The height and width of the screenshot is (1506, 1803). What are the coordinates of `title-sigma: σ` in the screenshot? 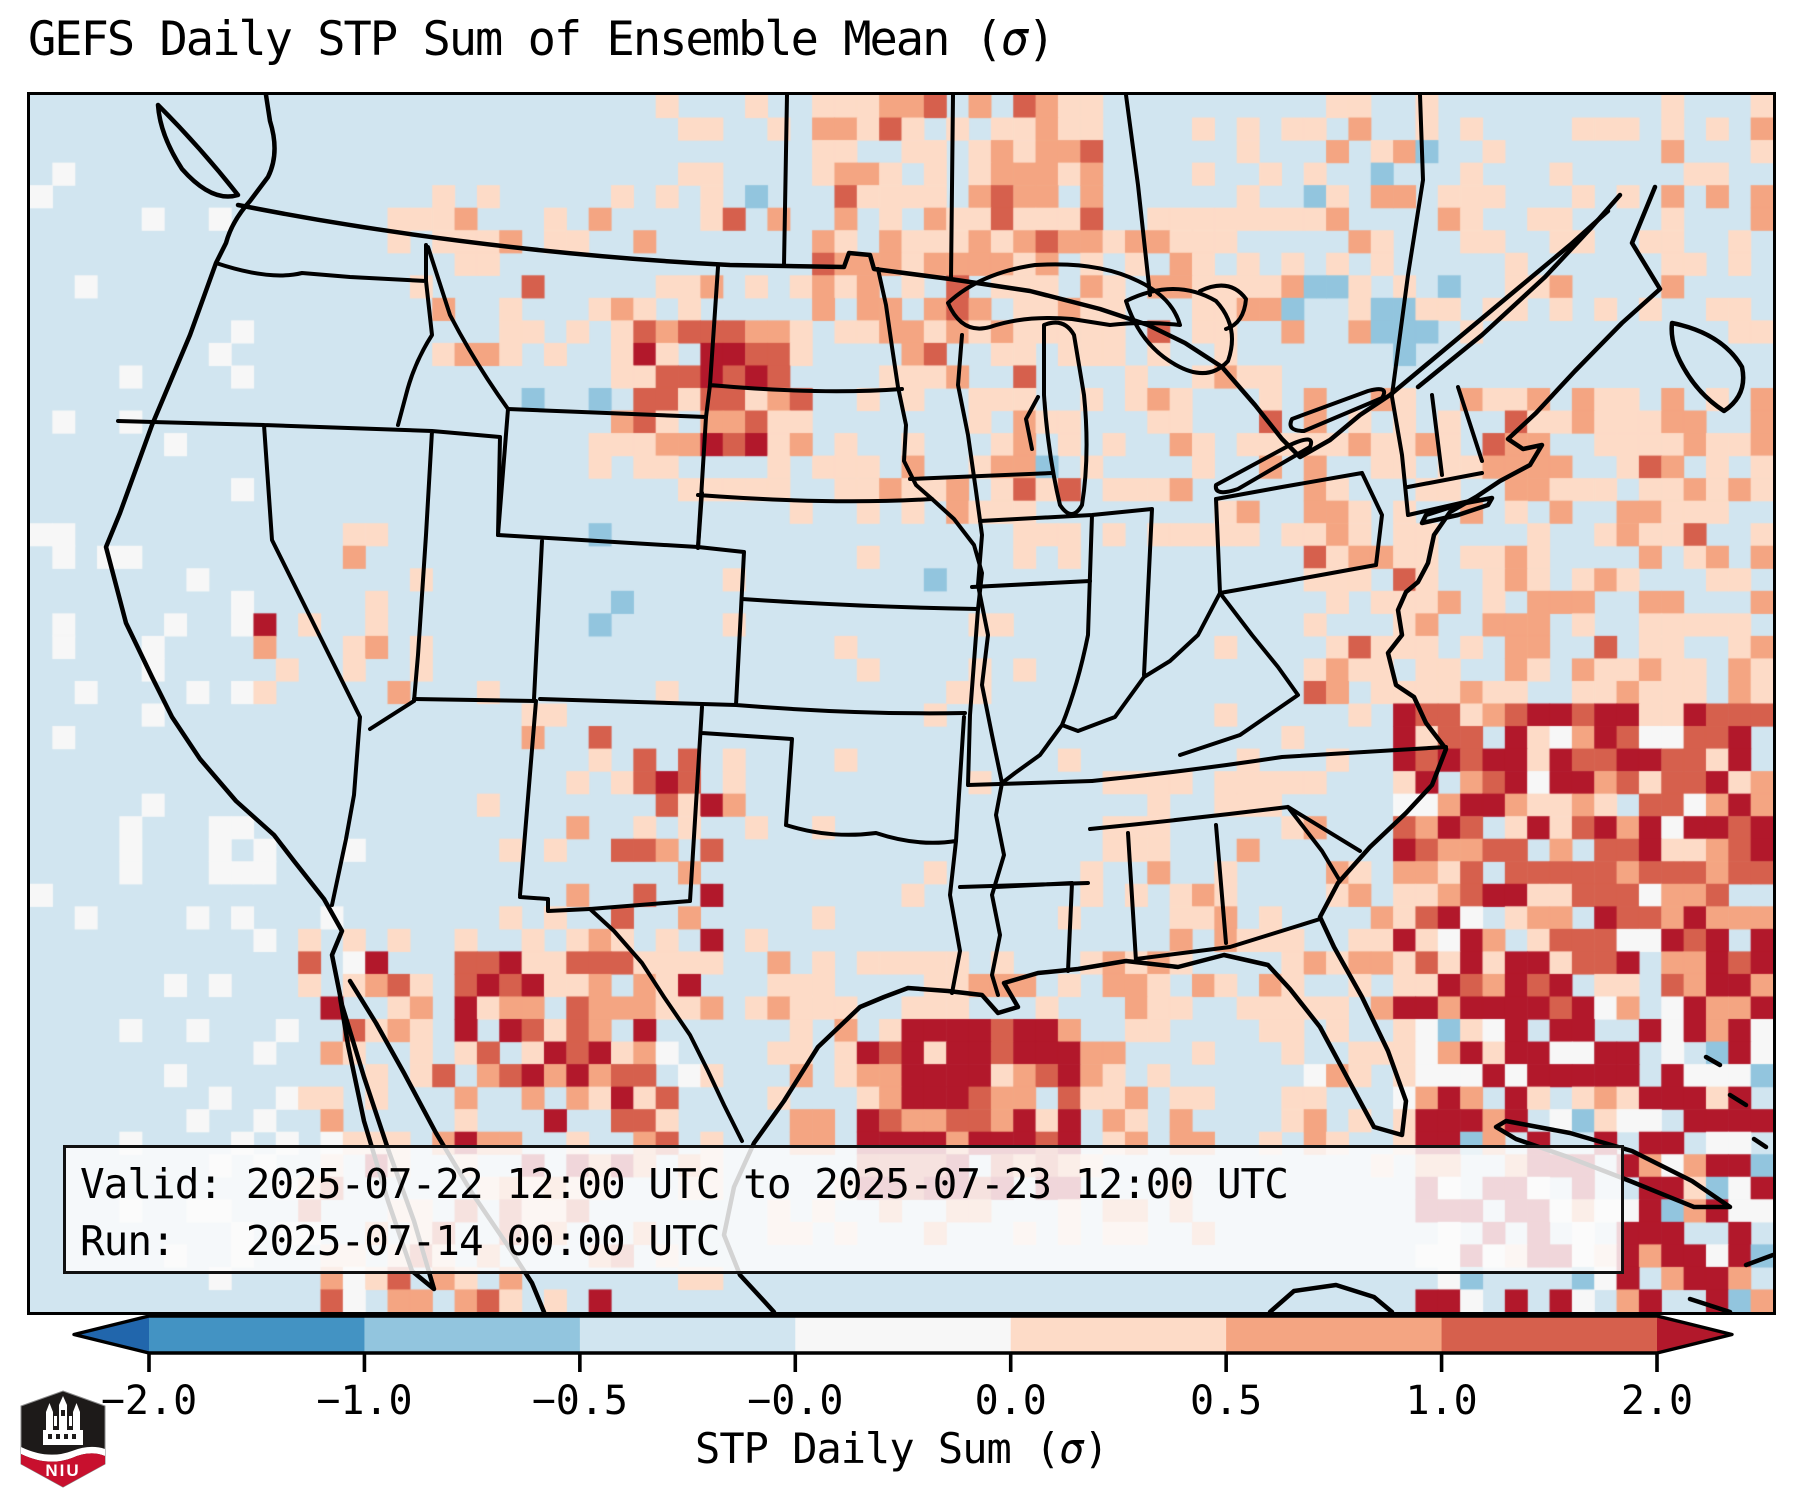 It's located at (1014, 39).